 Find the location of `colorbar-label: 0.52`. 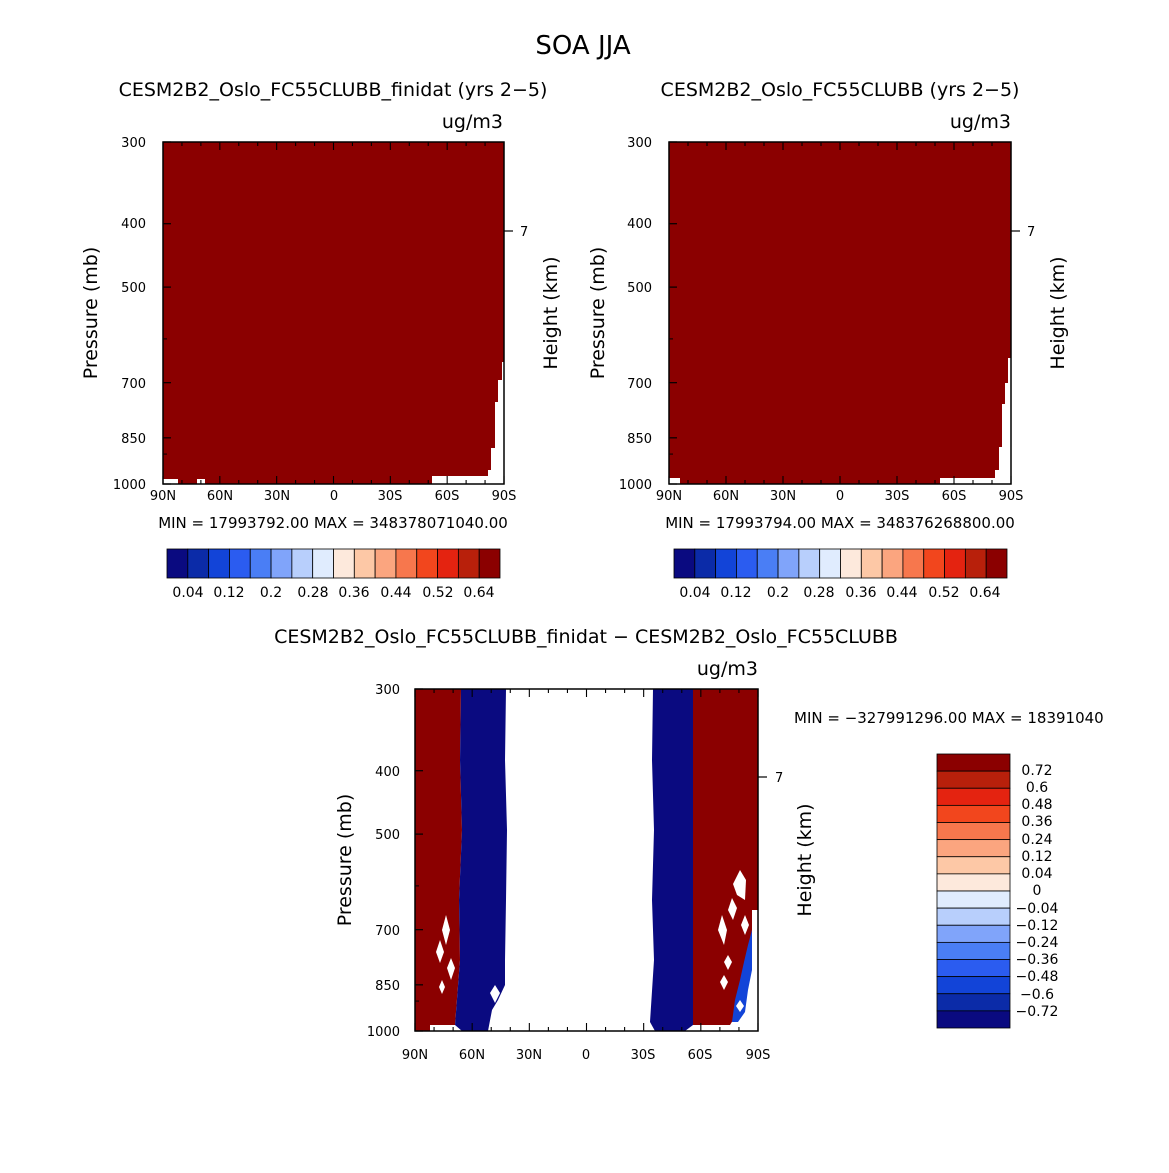

colorbar-label: 0.52 is located at coordinates (437, 593).